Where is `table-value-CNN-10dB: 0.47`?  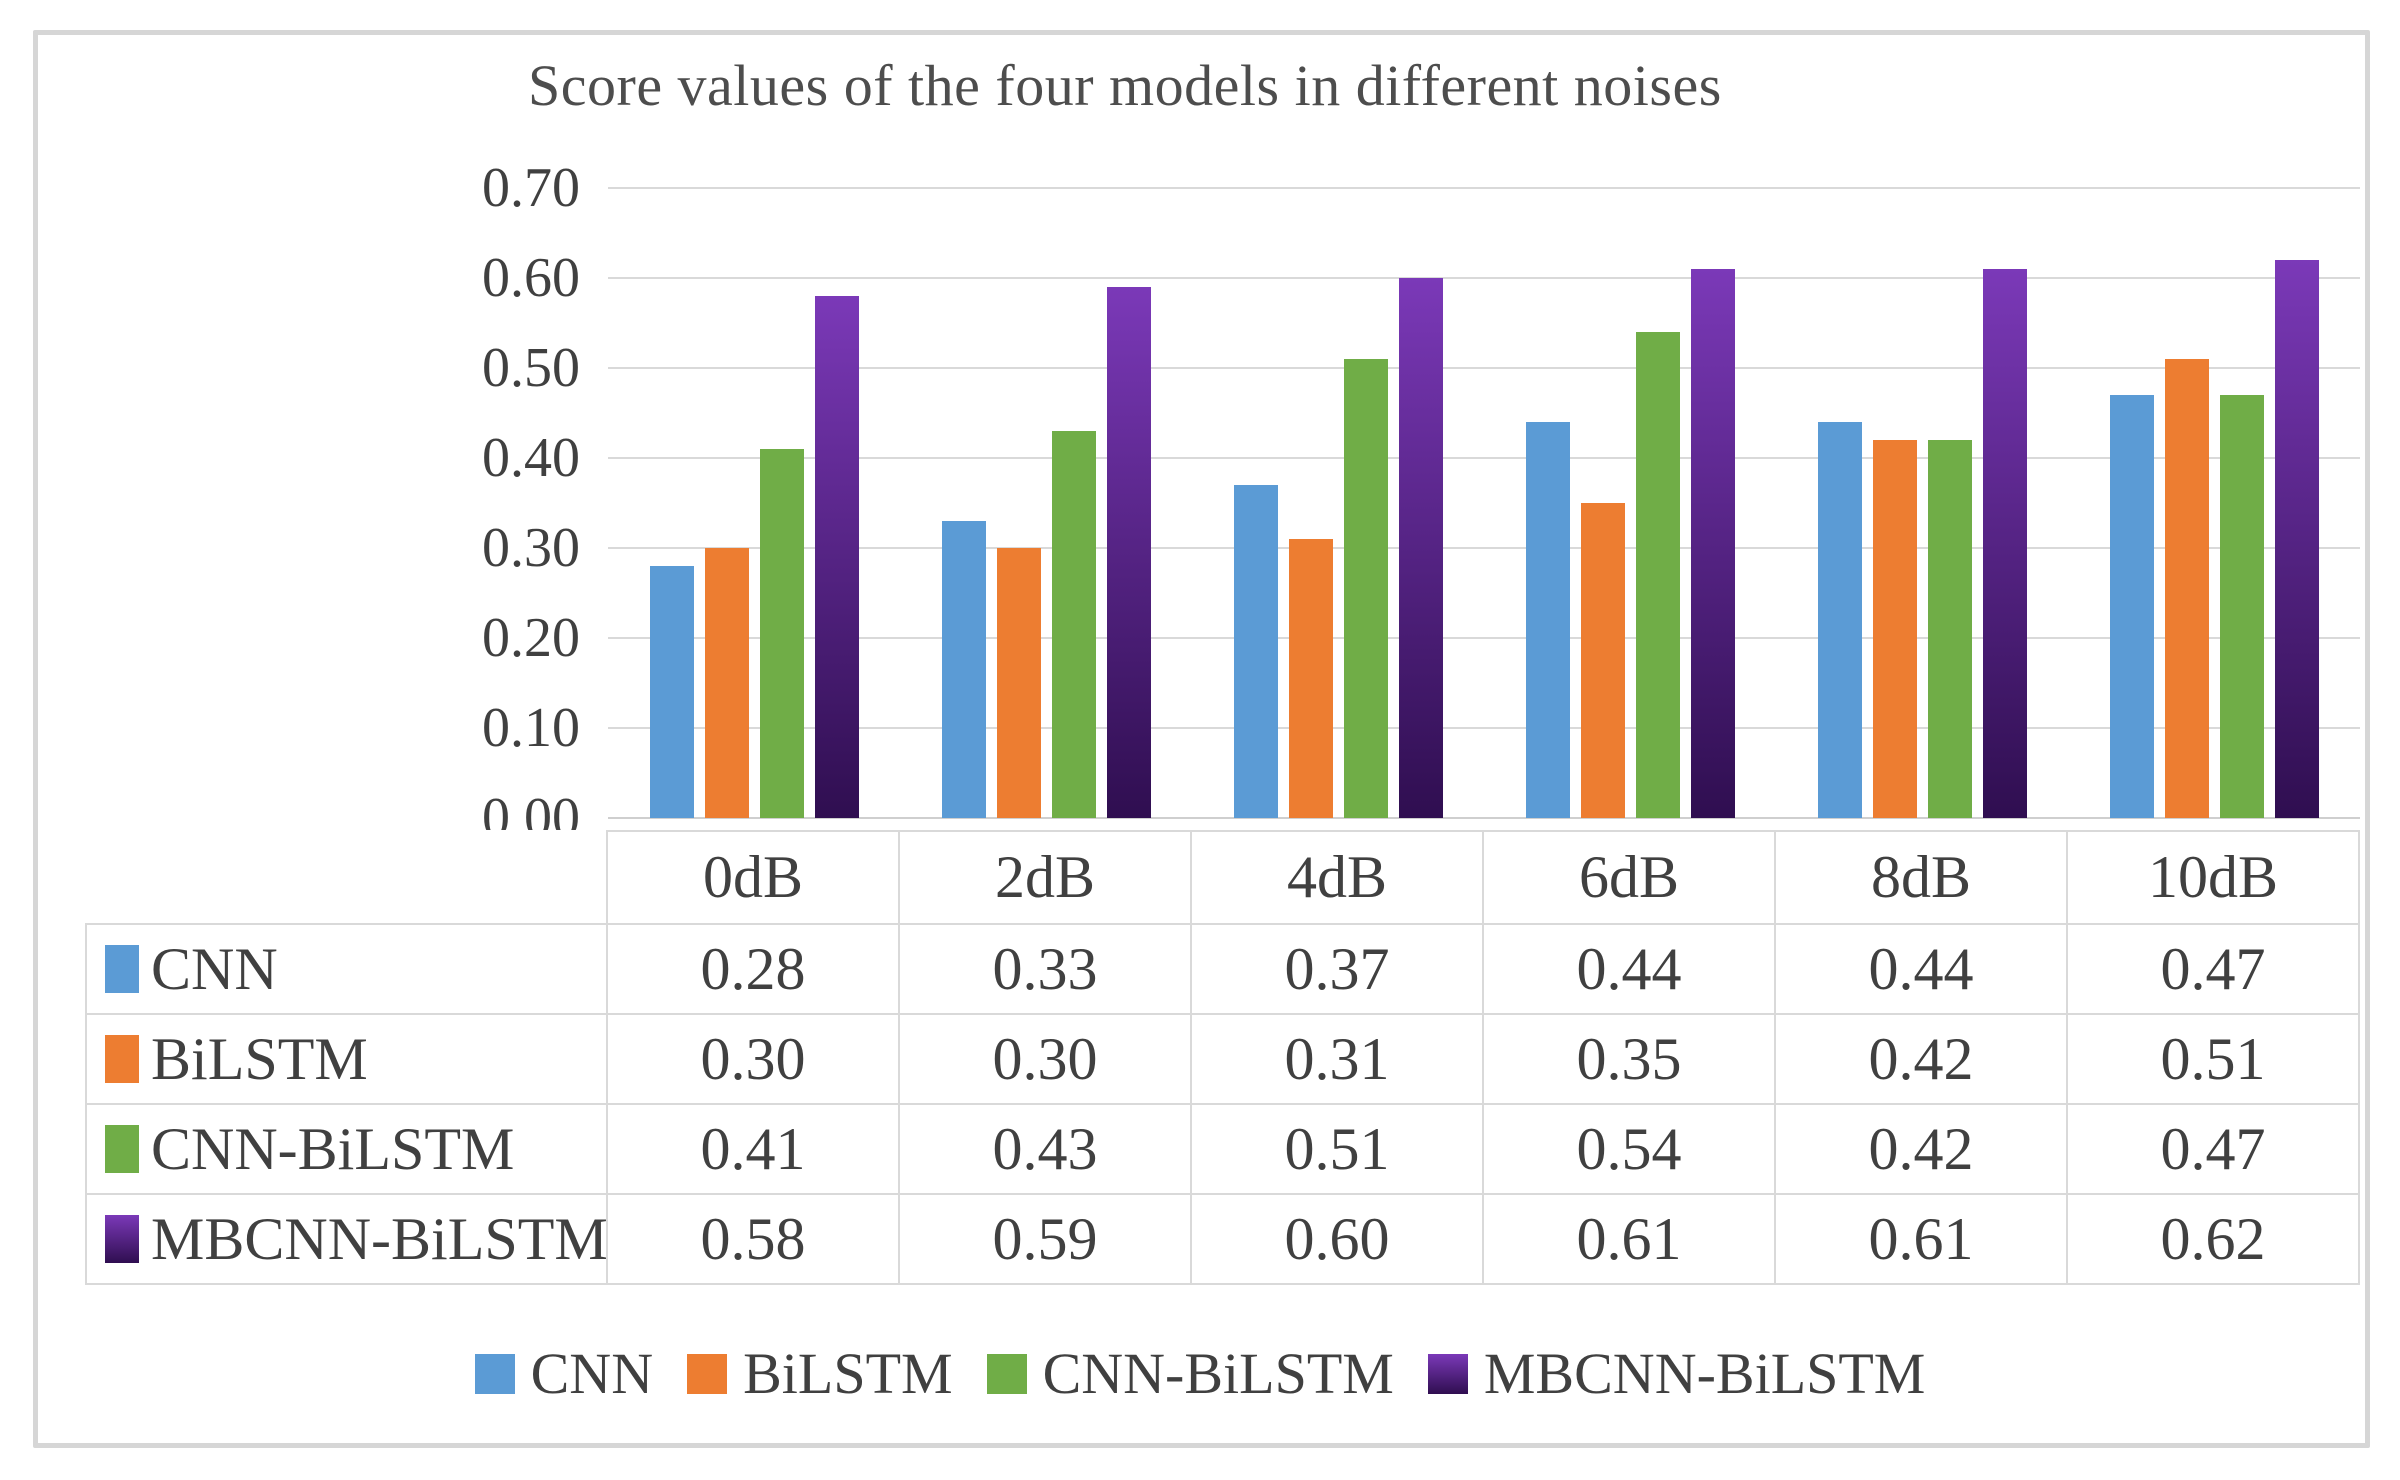 table-value-CNN-10dB: 0.47 is located at coordinates (2214, 970).